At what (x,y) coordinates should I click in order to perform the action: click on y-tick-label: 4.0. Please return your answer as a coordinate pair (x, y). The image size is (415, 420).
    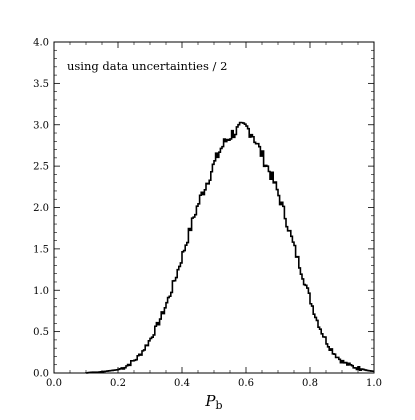
    Looking at the image, I should click on (41, 43).